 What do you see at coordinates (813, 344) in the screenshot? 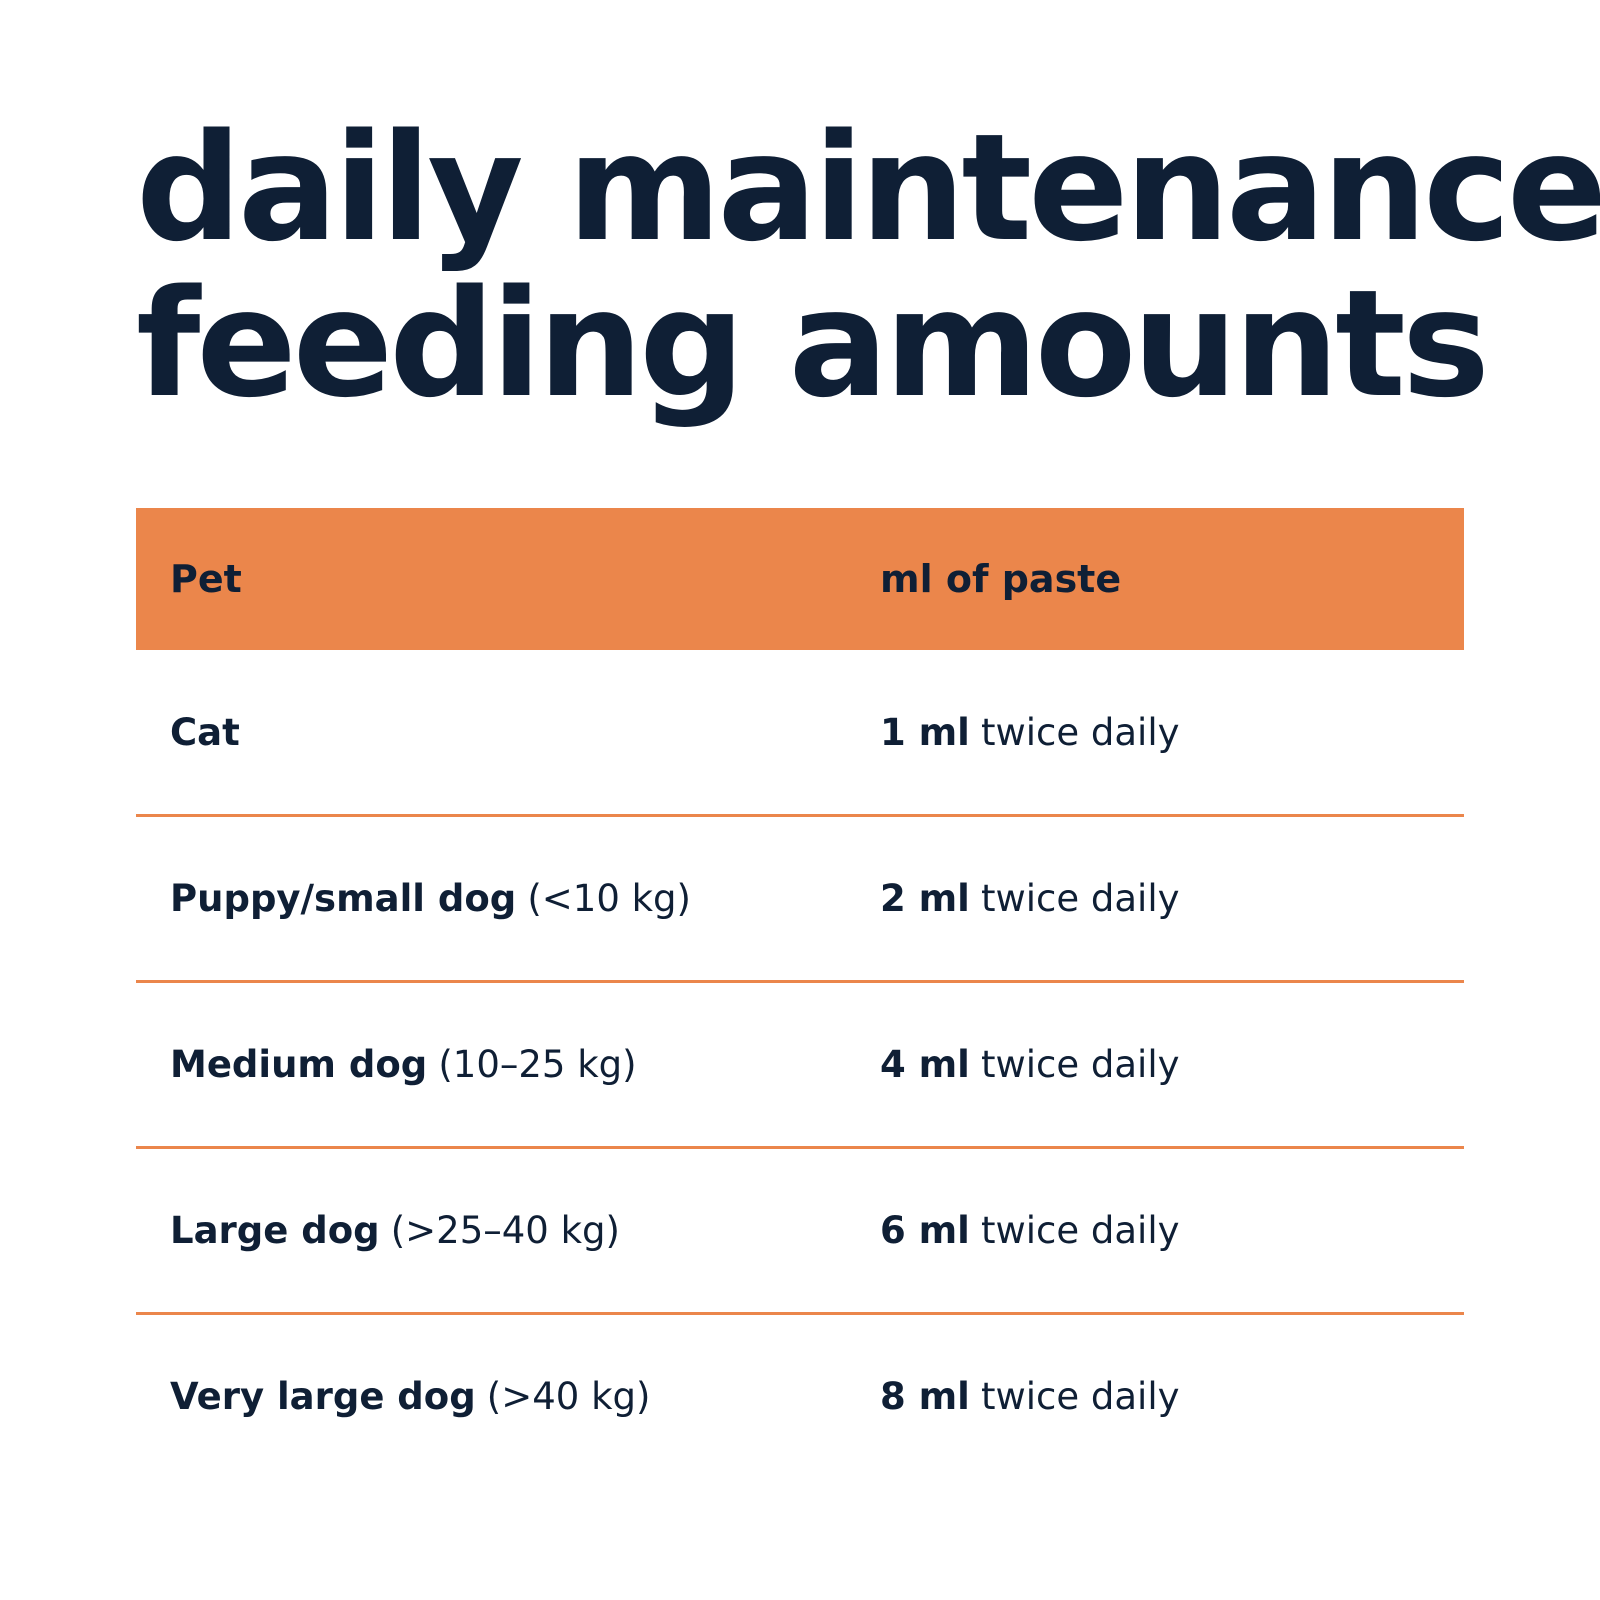
I see `title-line: feeding amounts` at bounding box center [813, 344].